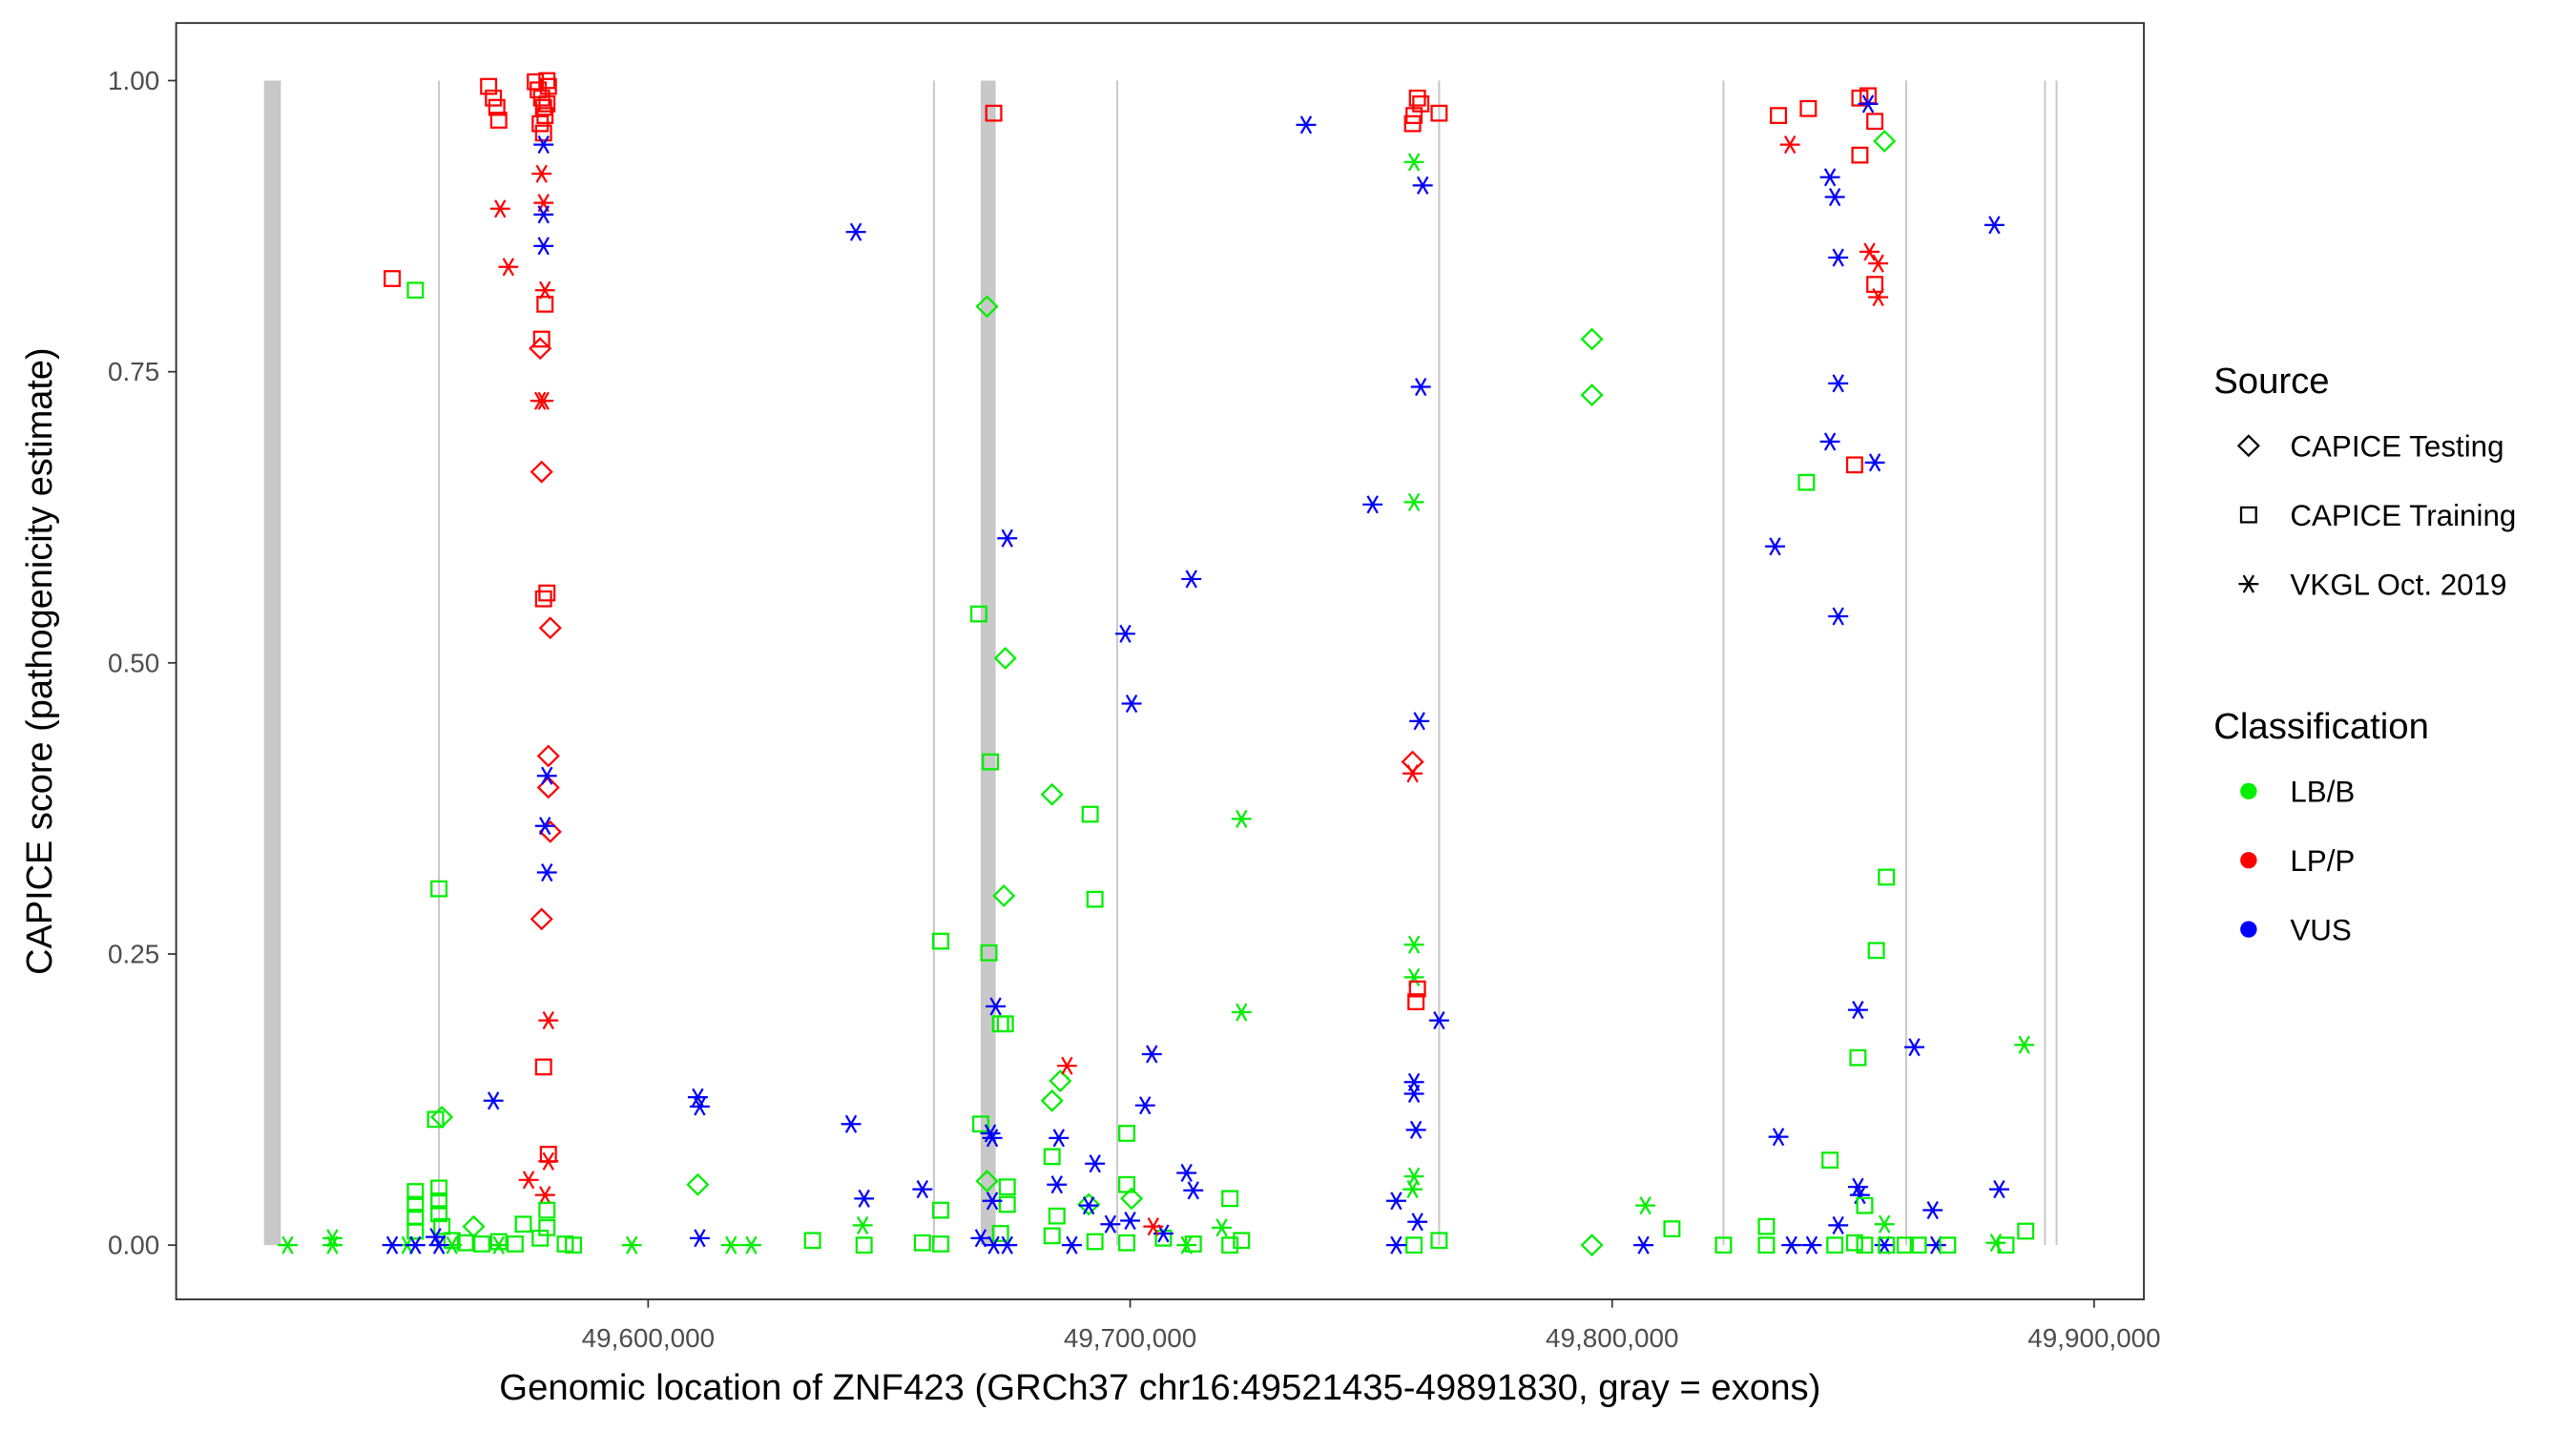  What do you see at coordinates (2248, 446) in the screenshot?
I see `legend-diamond-icon` at bounding box center [2248, 446].